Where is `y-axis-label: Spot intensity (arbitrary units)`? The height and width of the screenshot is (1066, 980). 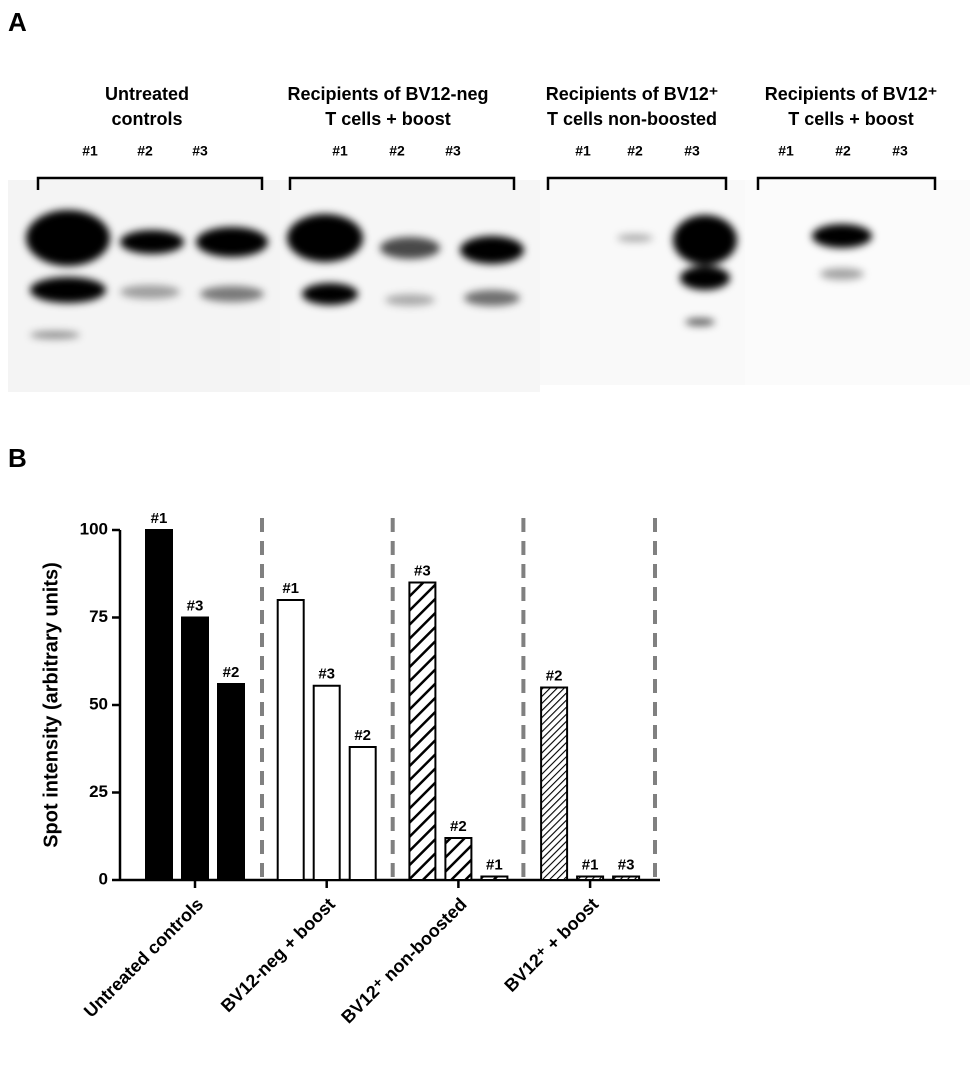 y-axis-label: Spot intensity (arbitrary units) is located at coordinates (51, 705).